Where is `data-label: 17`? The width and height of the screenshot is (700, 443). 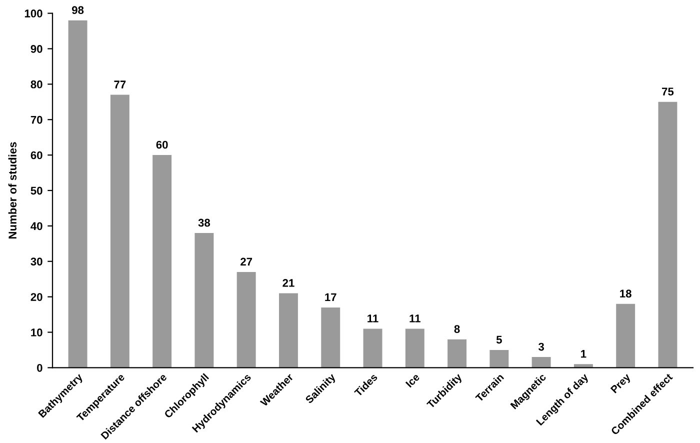 data-label: 17 is located at coordinates (330, 297).